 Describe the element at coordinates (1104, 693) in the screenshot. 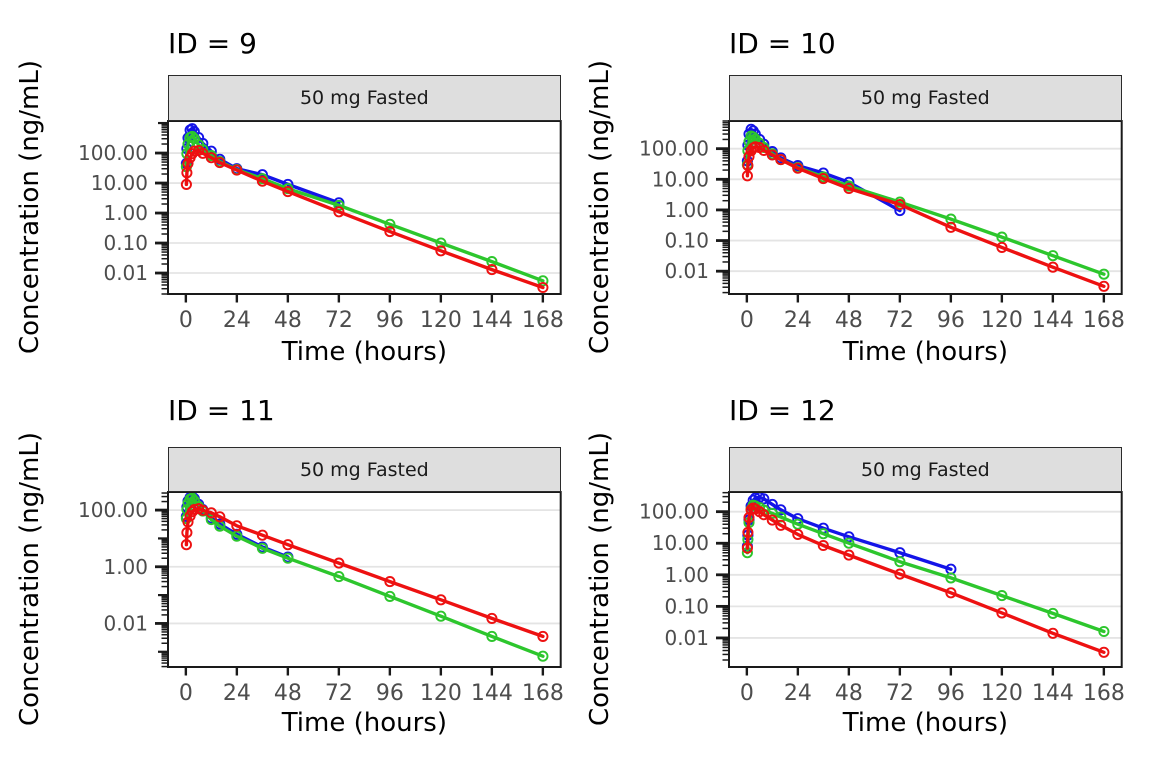

I see `x-tick-label: 168` at that location.